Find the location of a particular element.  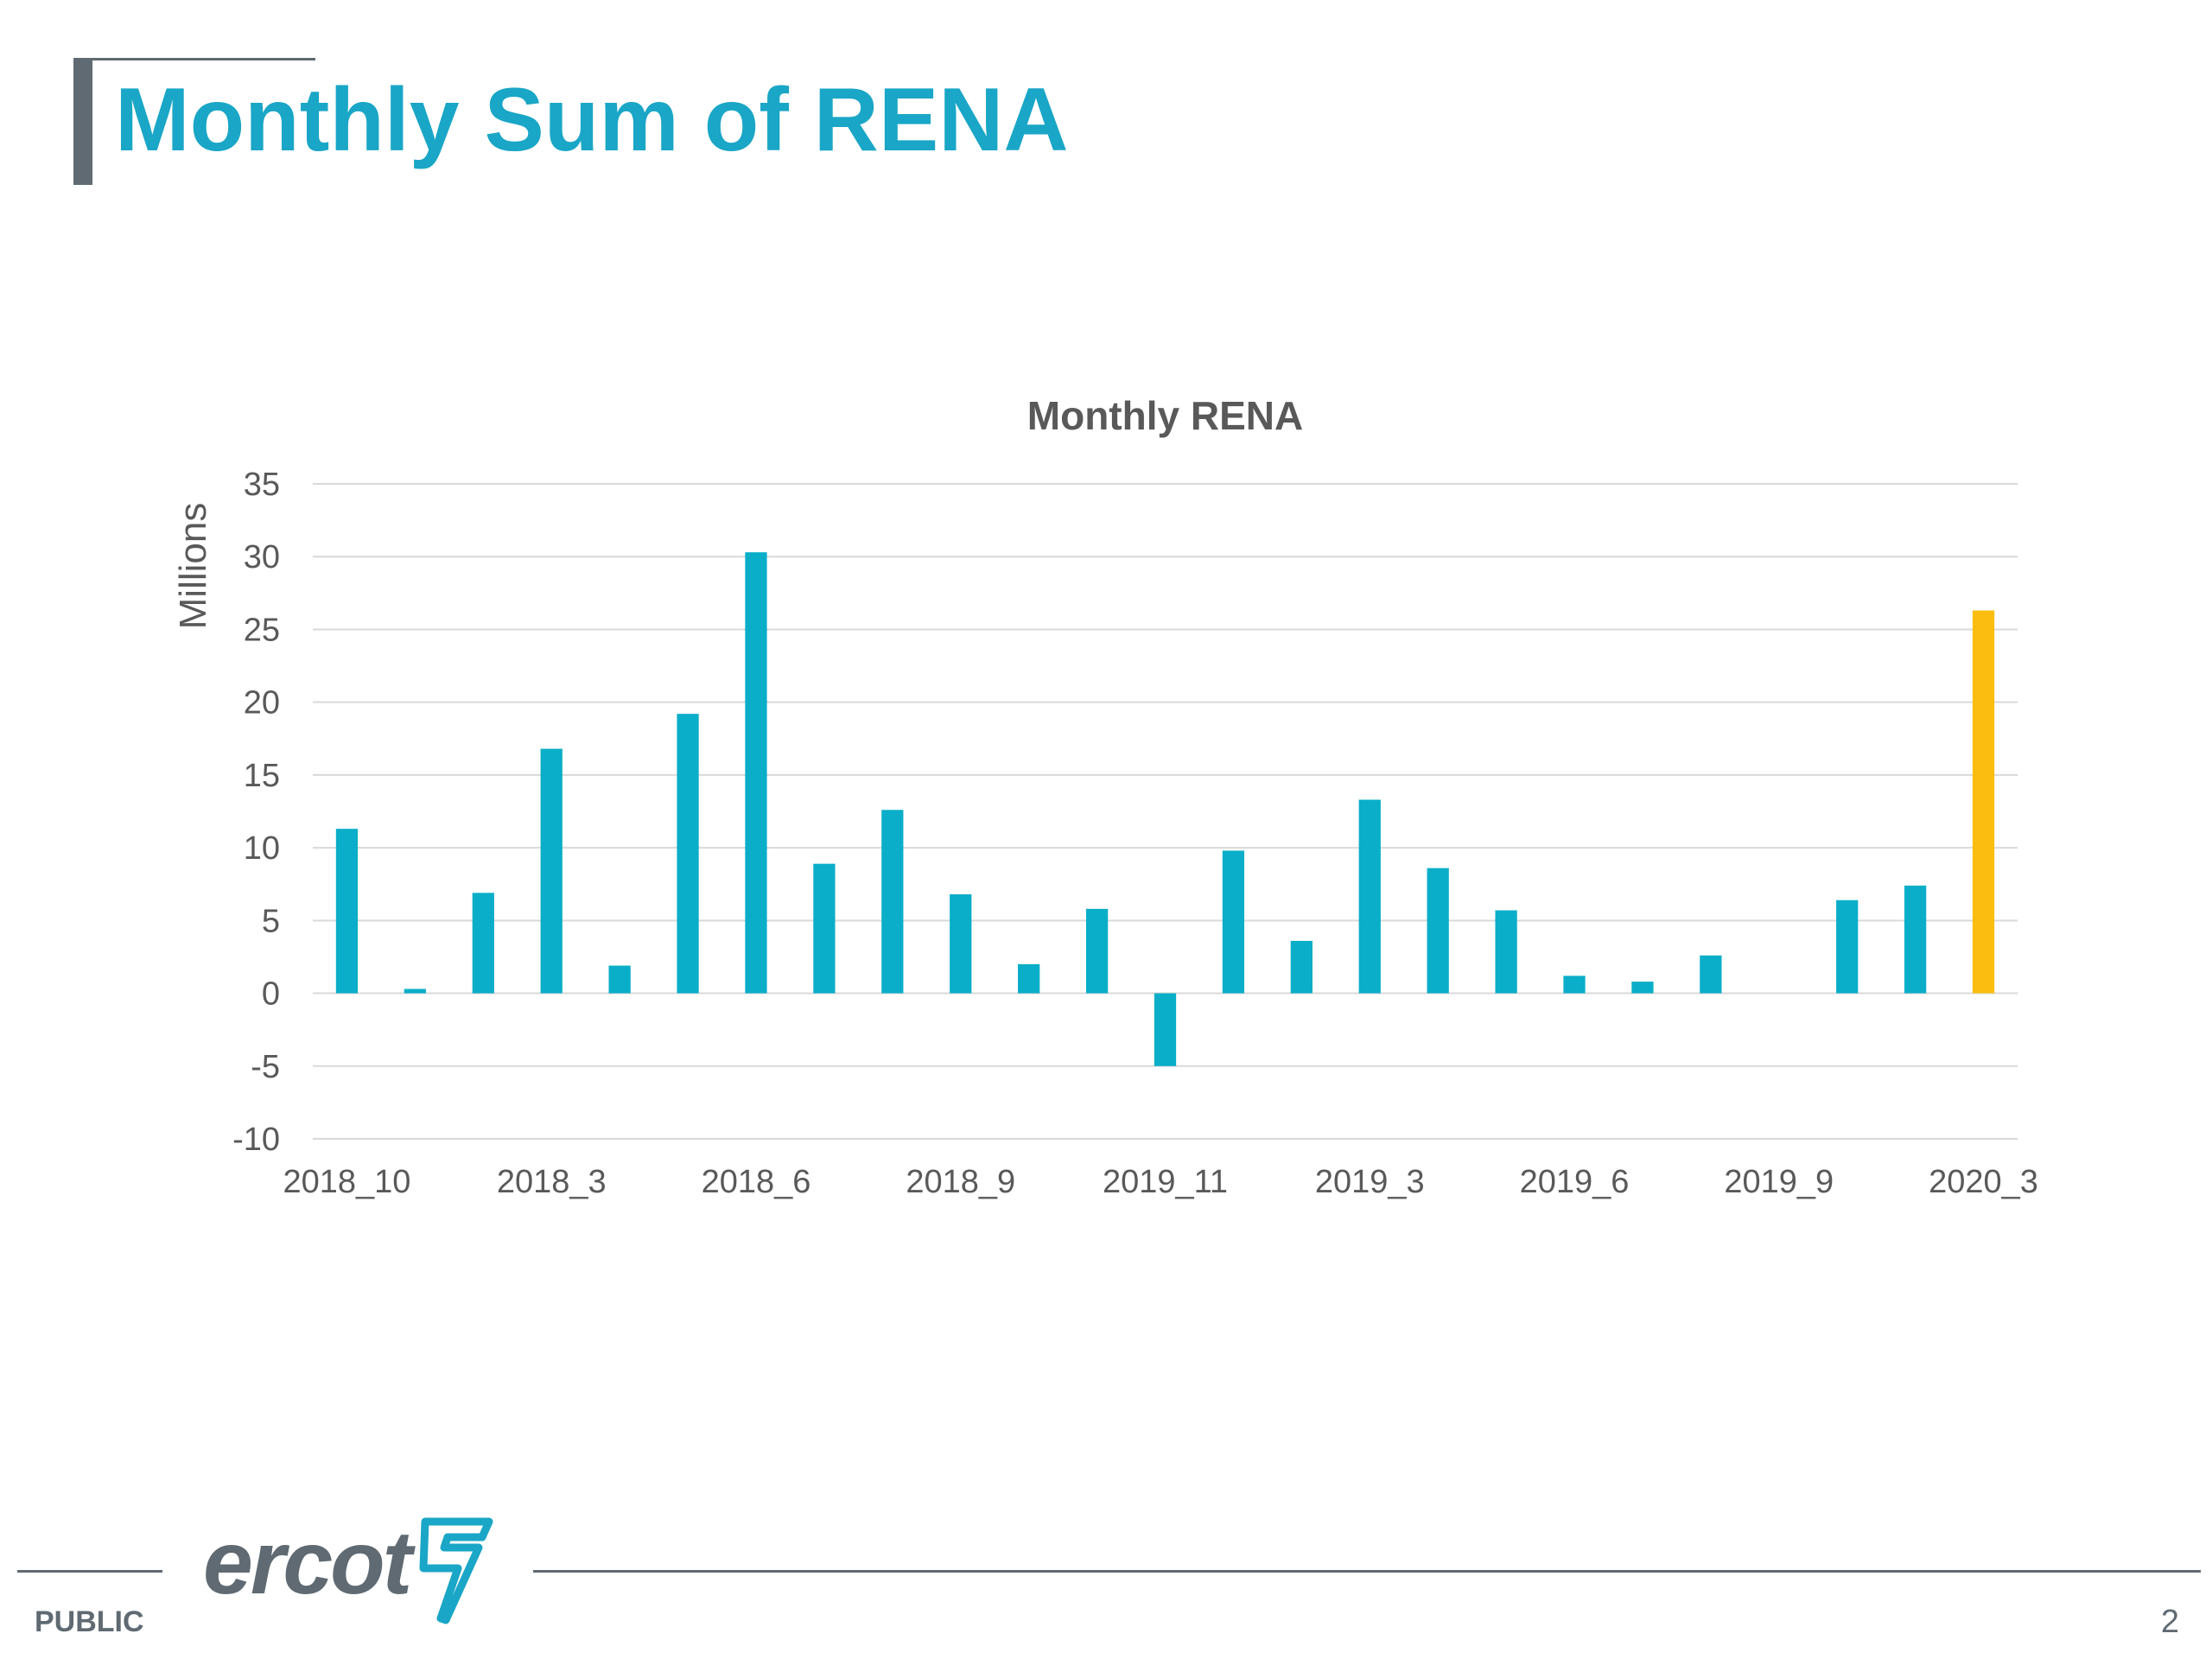

x-tick-label: 2018_9 is located at coordinates (960, 1182).